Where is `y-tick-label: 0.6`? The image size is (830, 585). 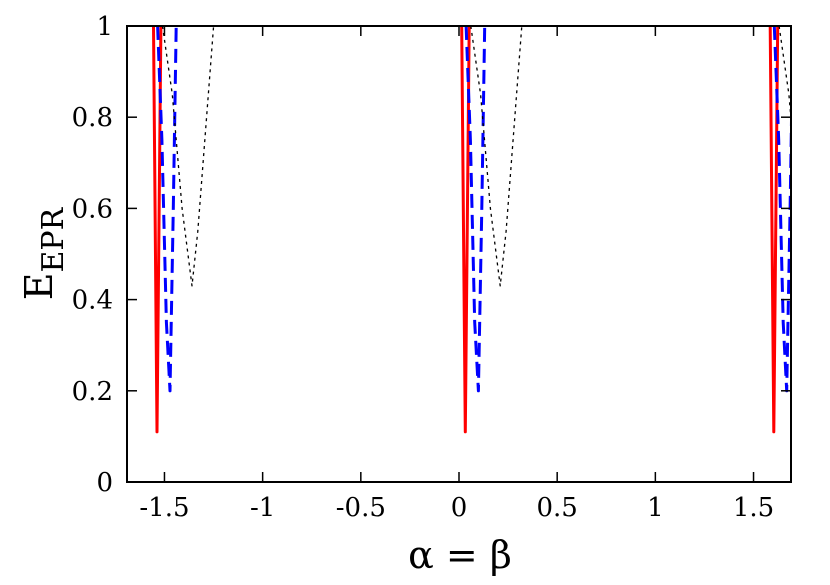
y-tick-label: 0.6 is located at coordinates (92, 209).